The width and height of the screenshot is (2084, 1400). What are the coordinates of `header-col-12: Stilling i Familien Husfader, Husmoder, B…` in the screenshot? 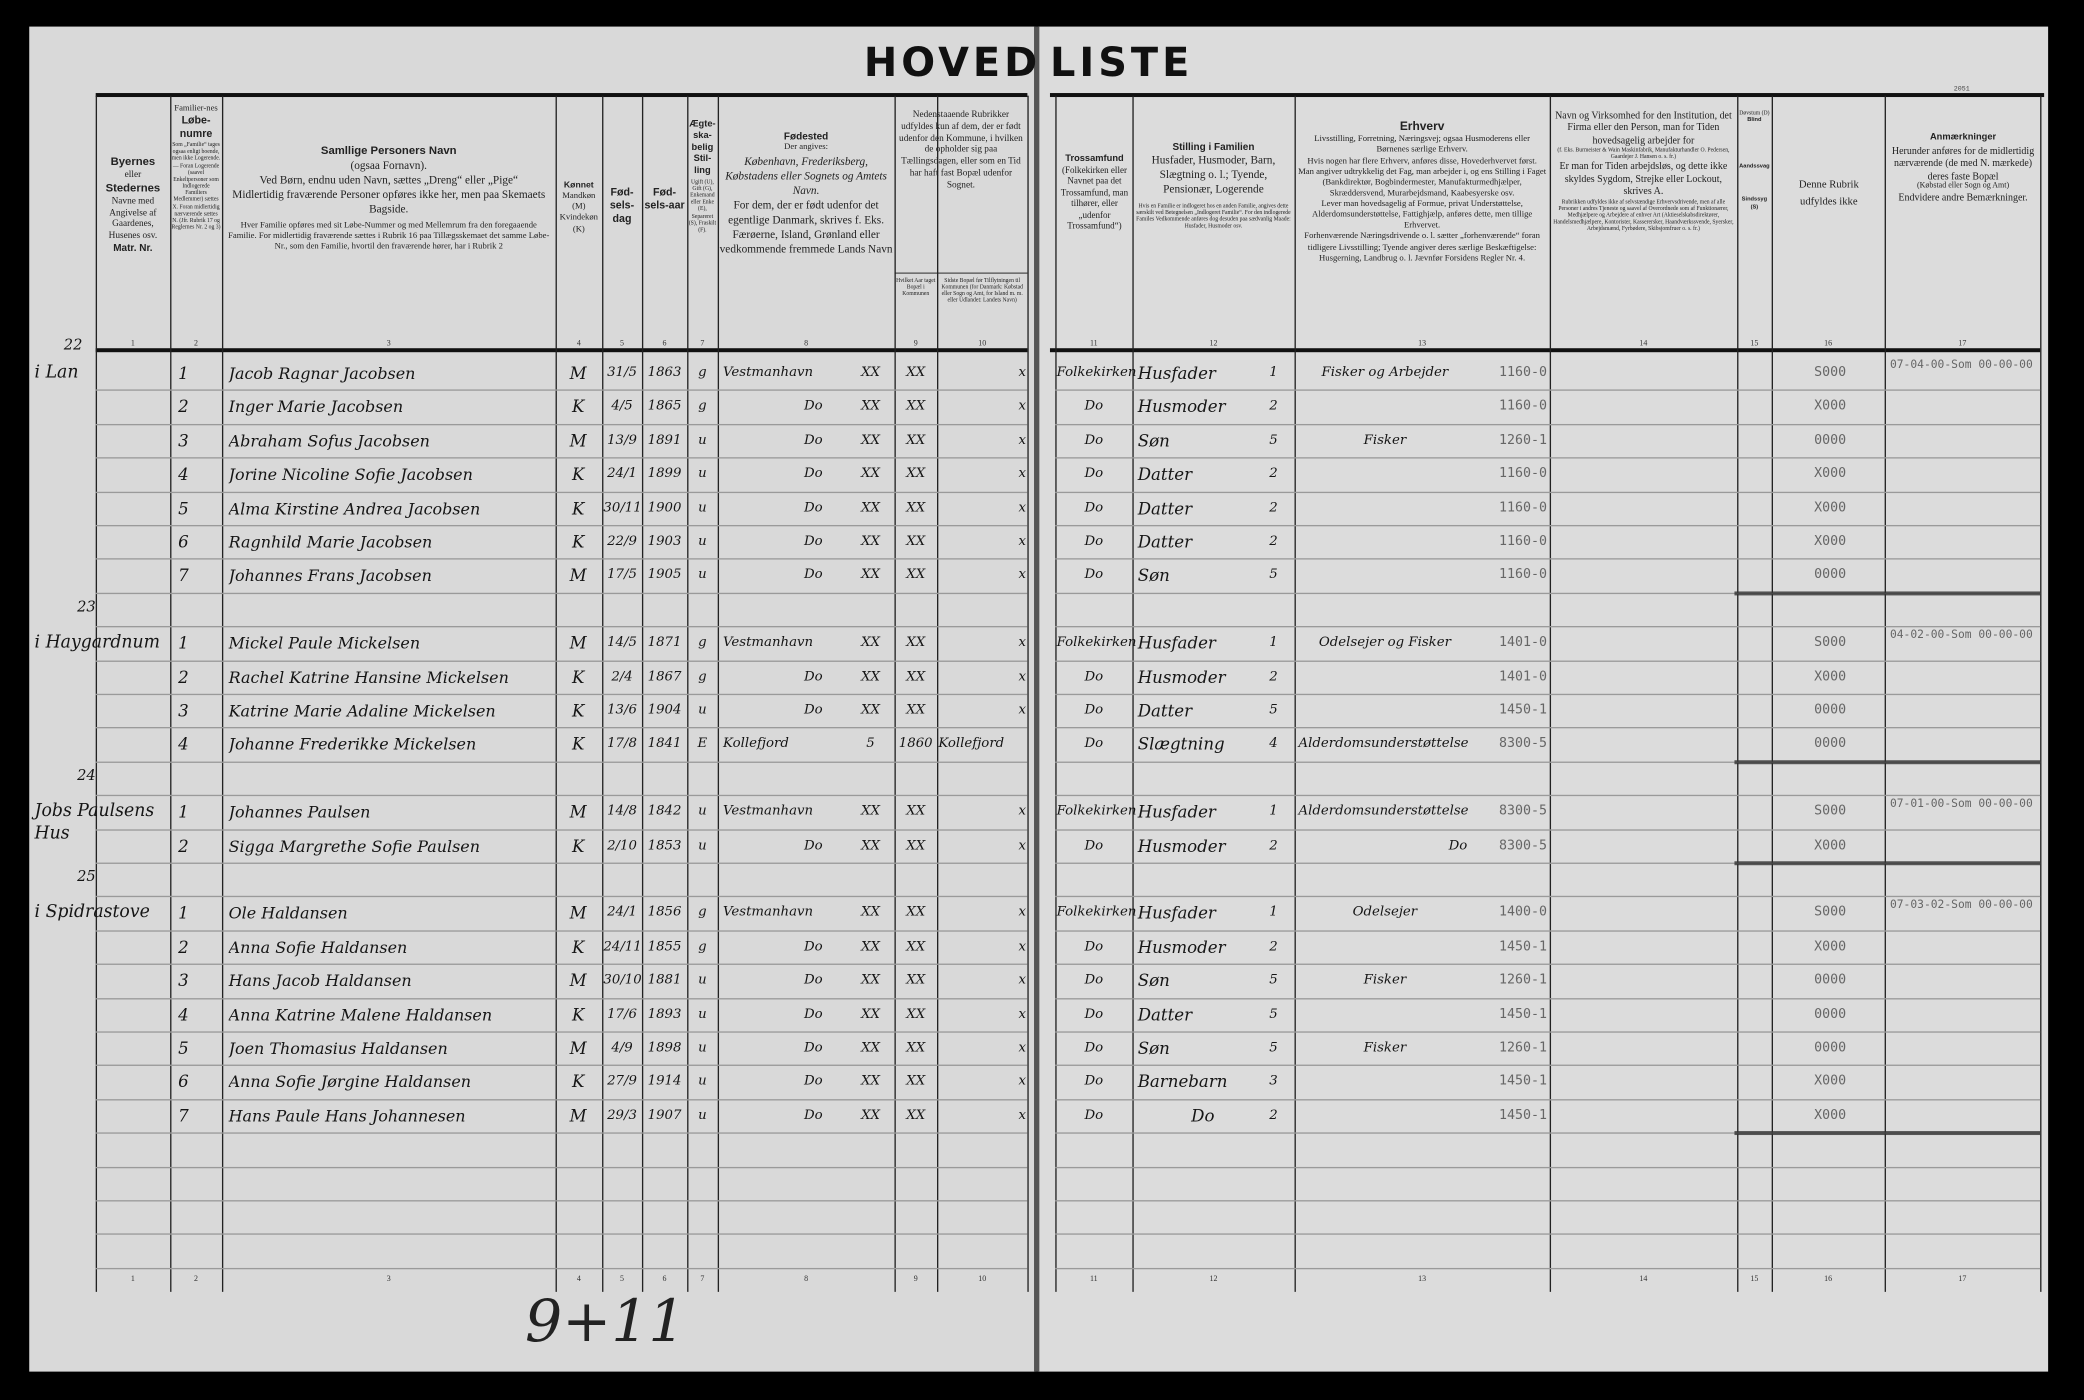 It's located at (1213, 184).